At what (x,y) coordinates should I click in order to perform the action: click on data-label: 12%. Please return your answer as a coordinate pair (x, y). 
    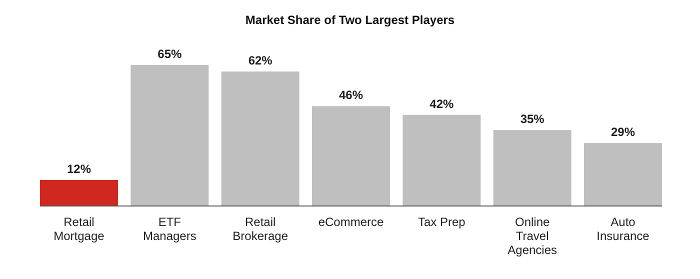
    Looking at the image, I should click on (79, 169).